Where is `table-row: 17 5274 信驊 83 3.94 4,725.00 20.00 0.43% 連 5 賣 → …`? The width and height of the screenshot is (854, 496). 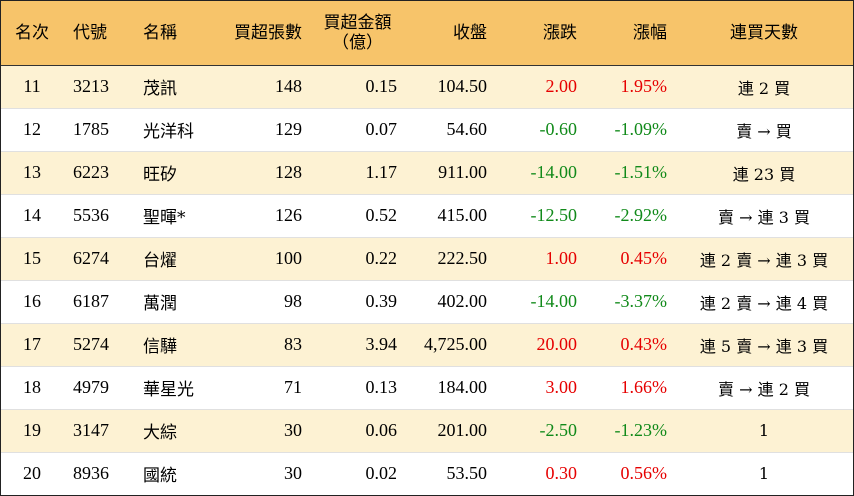
table-row: 17 5274 信驊 83 3.94 4,725.00 20.00 0.43% 連 5 賣 → … is located at coordinates (427, 344).